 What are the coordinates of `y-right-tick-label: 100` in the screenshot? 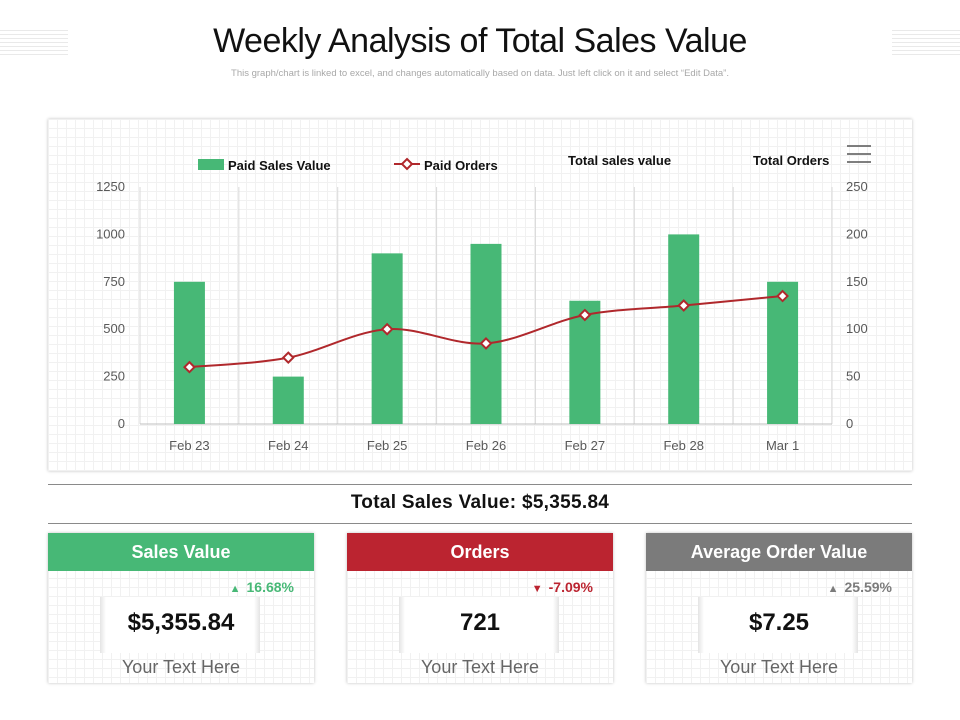 It's located at (857, 328).